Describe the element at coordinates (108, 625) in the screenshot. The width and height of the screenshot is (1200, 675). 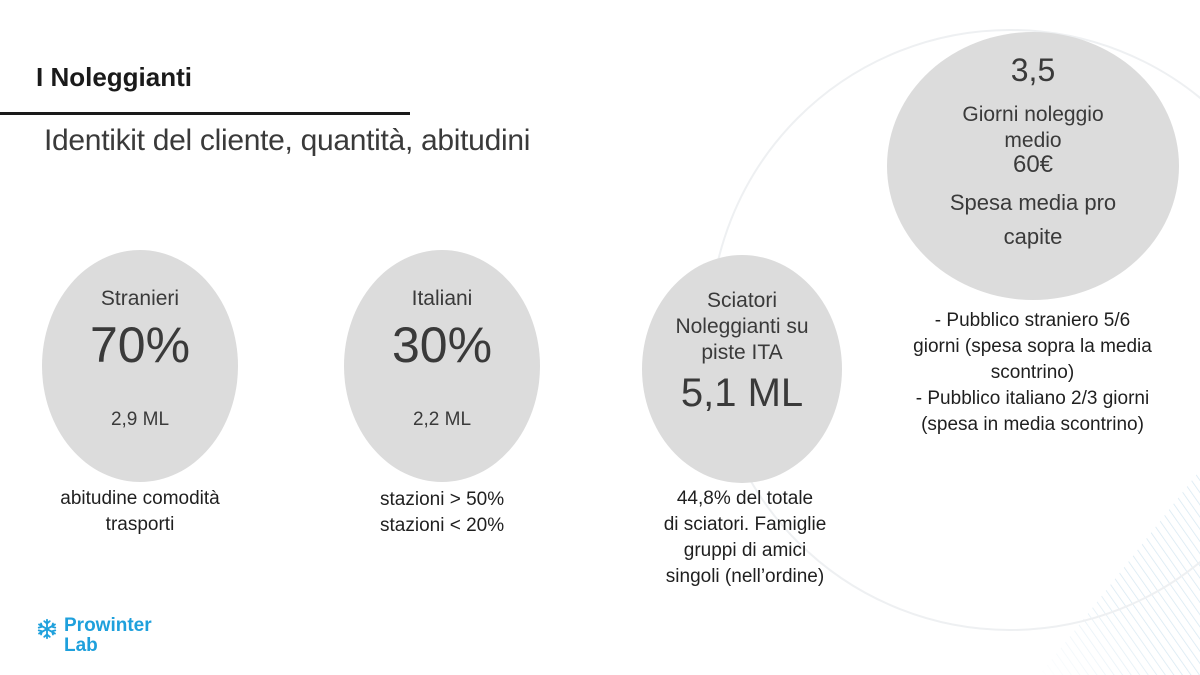
I see `logo-line: Prowinter` at that location.